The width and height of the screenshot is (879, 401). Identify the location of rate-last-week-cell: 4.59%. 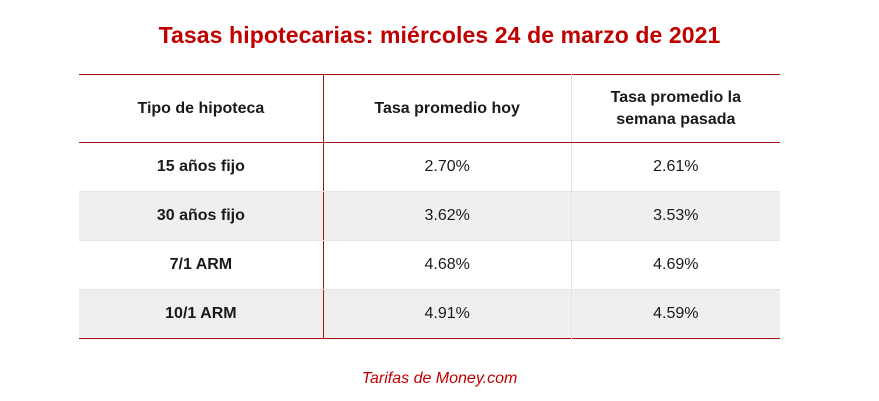
(675, 314).